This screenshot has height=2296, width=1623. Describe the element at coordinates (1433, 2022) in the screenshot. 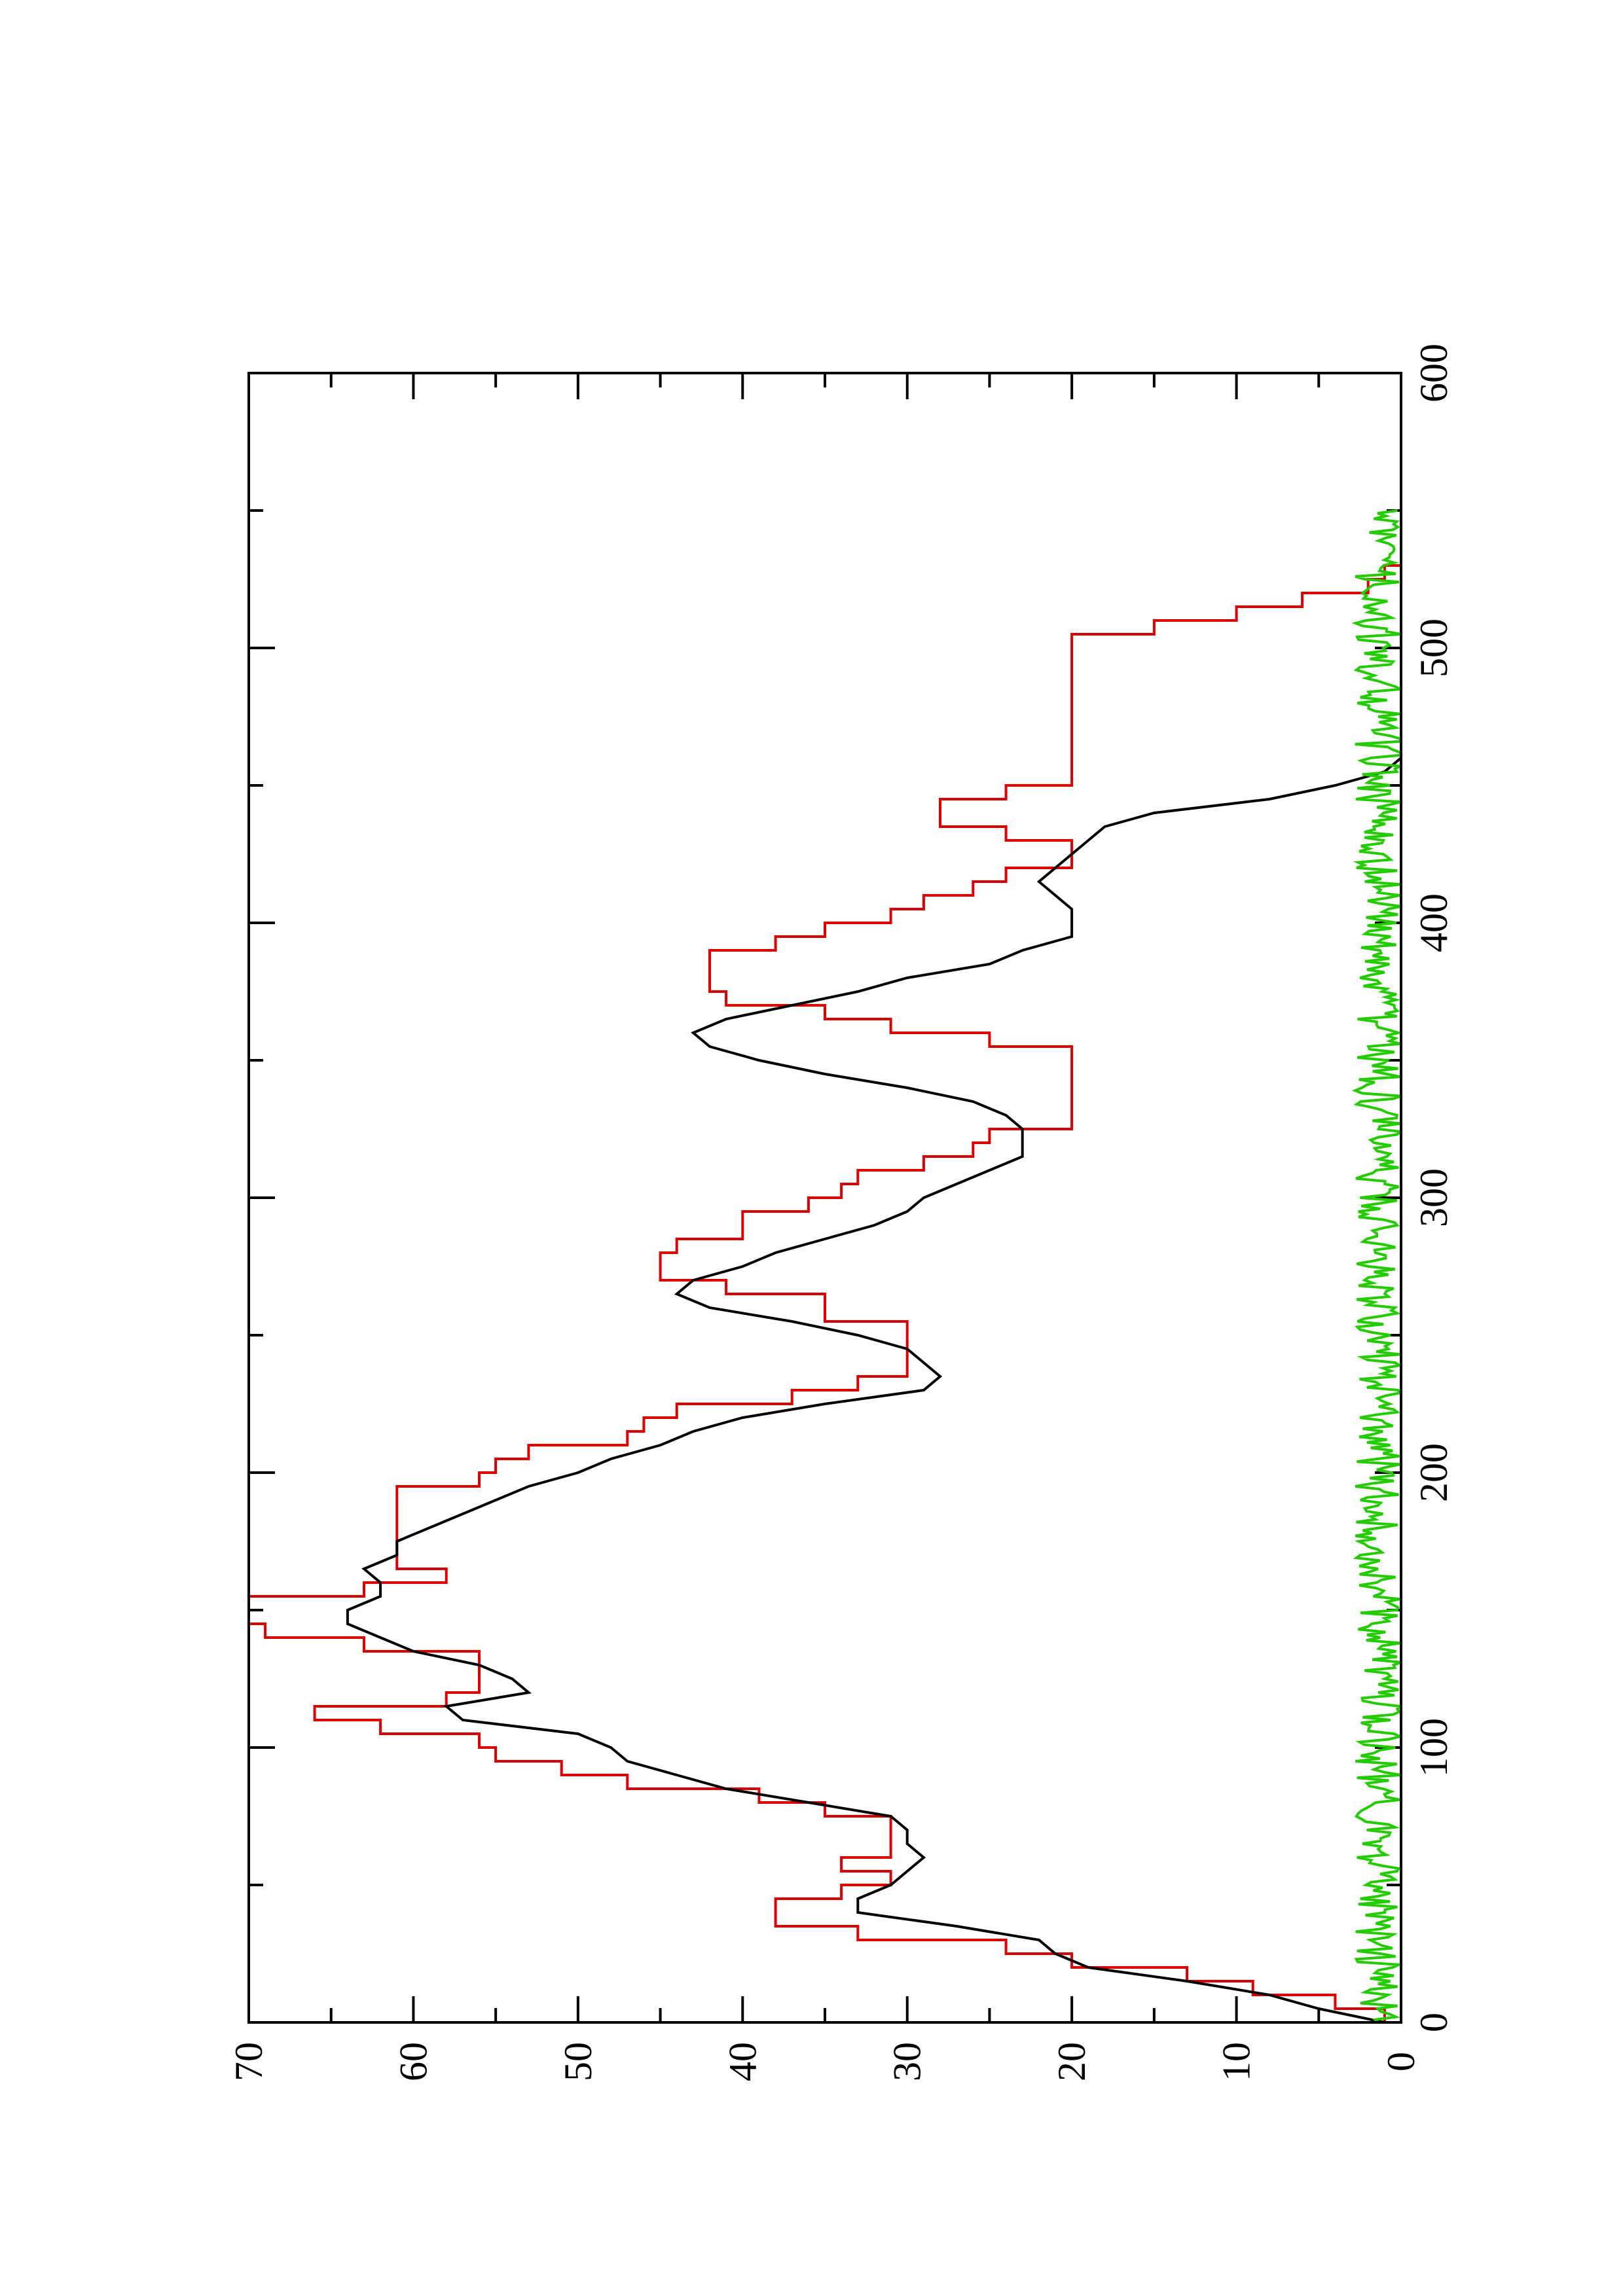

I see `x-tick-label: 0` at that location.